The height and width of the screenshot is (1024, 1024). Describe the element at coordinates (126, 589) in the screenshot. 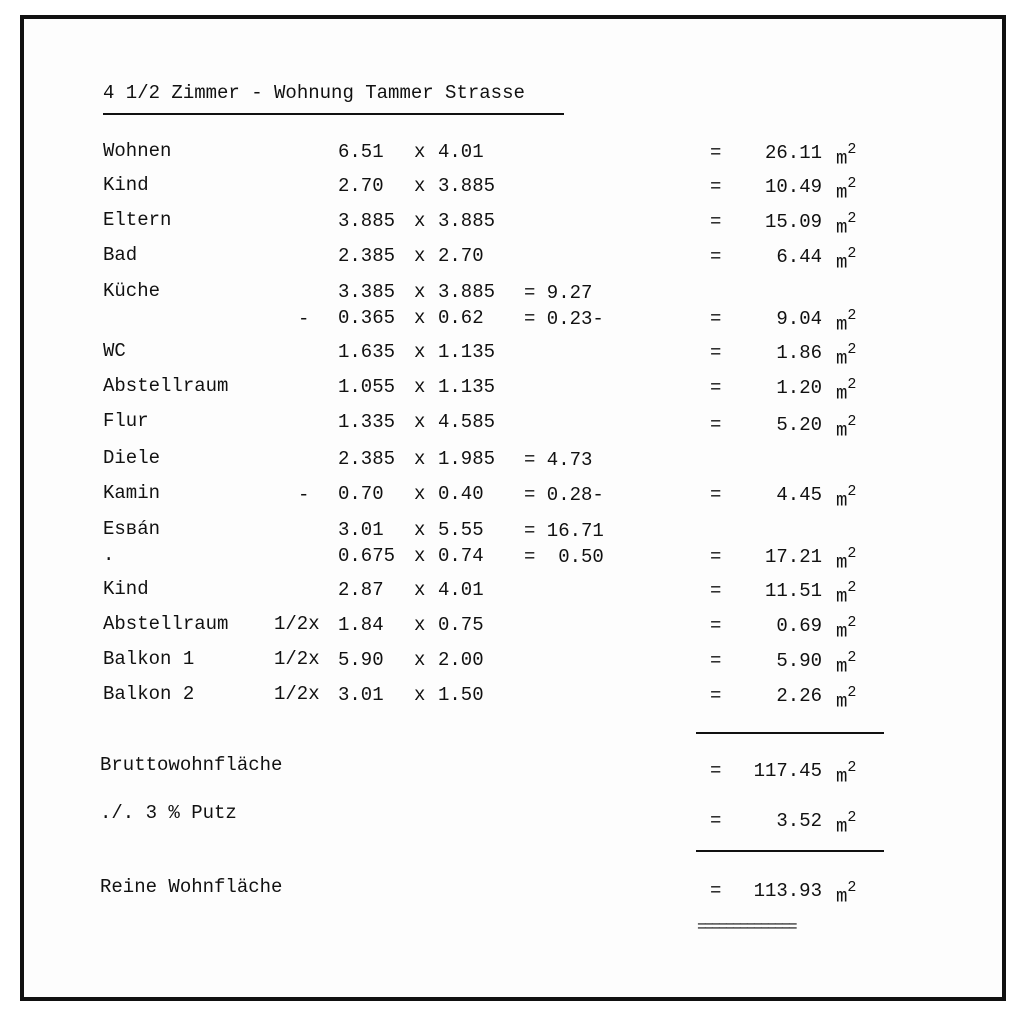

I see `row-label: Kind` at that location.